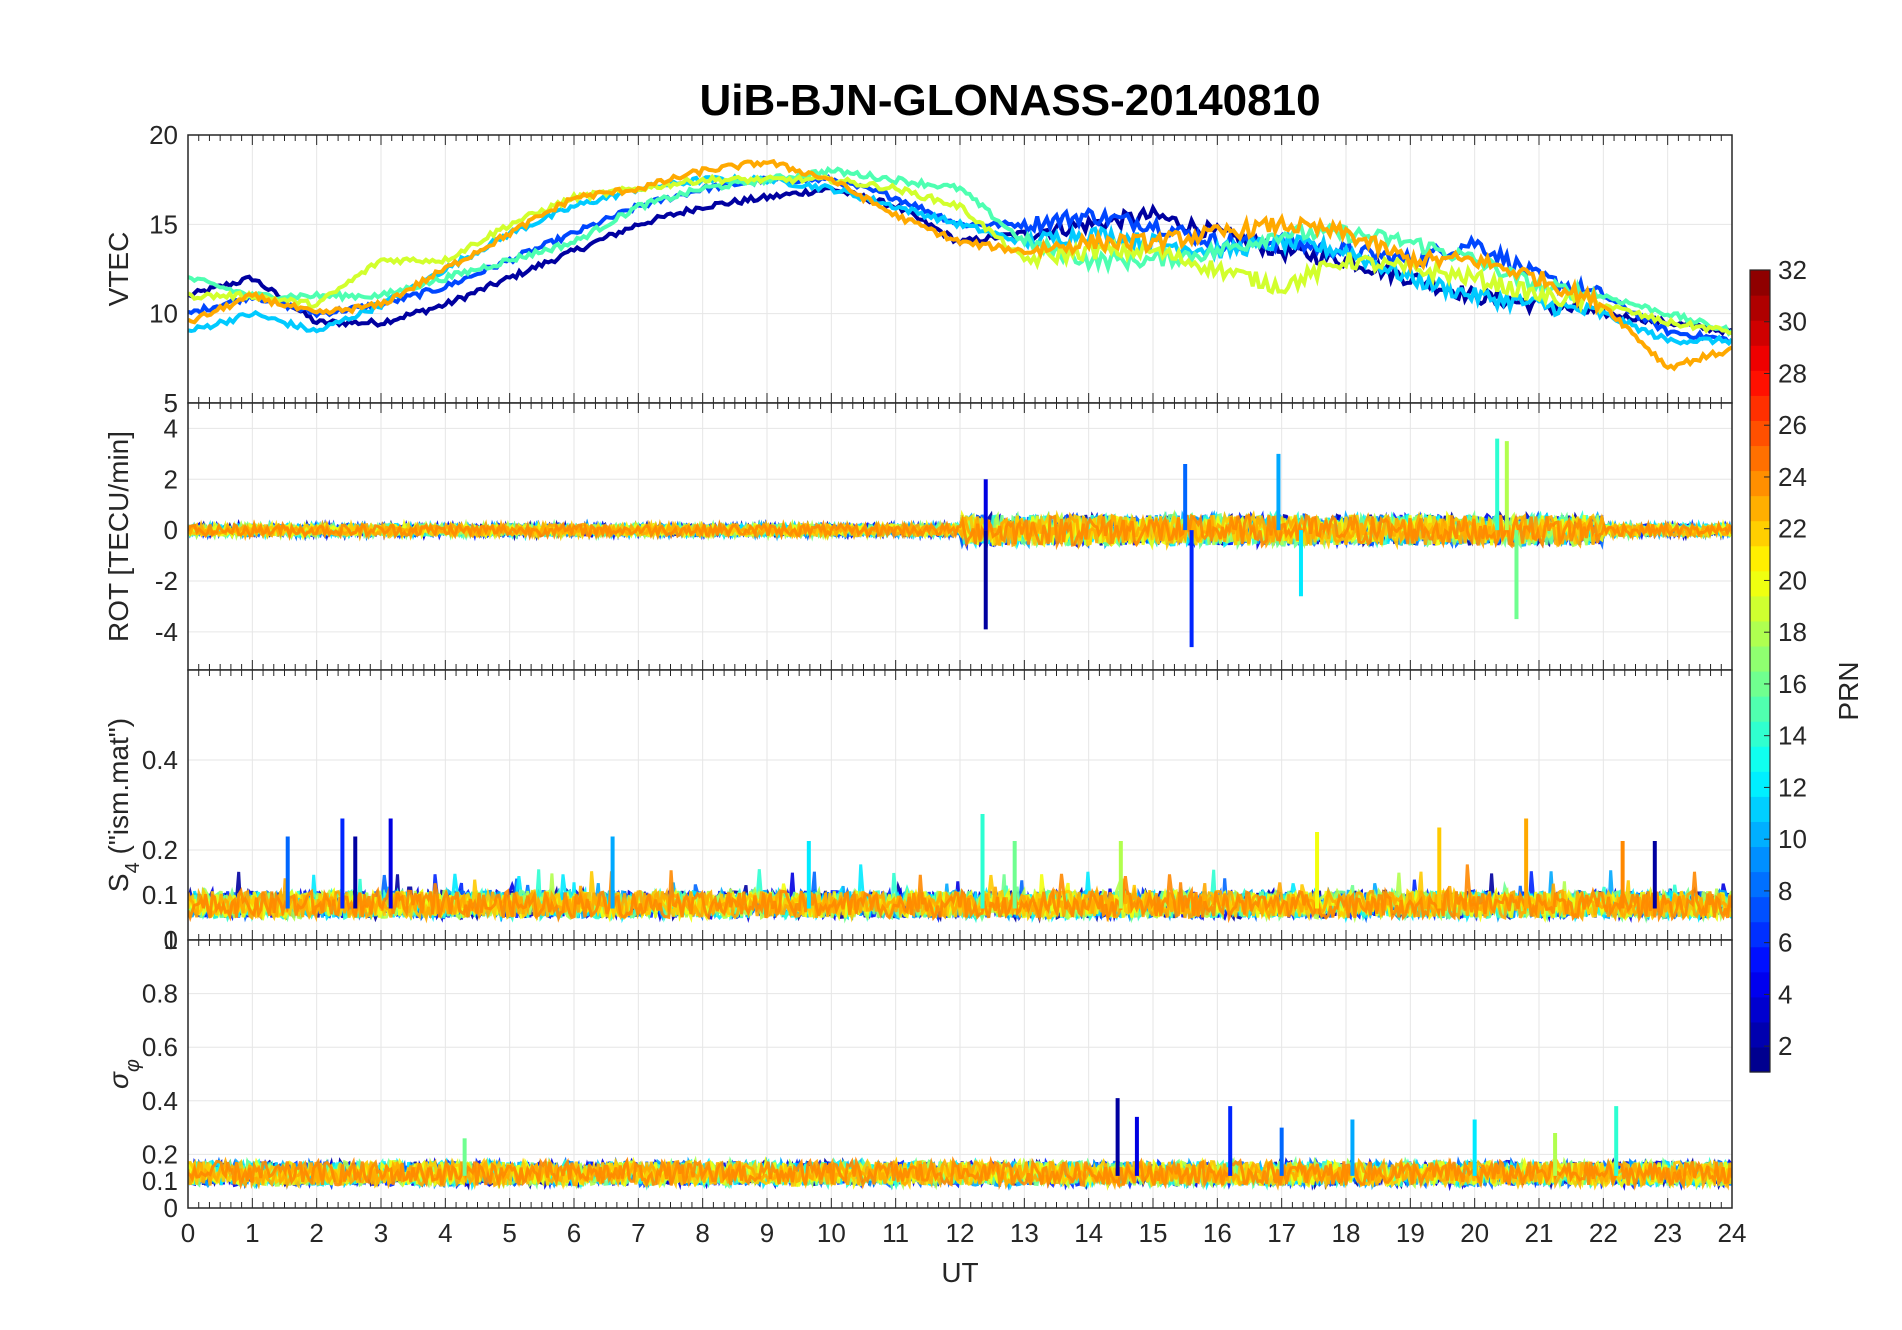  I want to click on series-group-s4, so click(960, 869).